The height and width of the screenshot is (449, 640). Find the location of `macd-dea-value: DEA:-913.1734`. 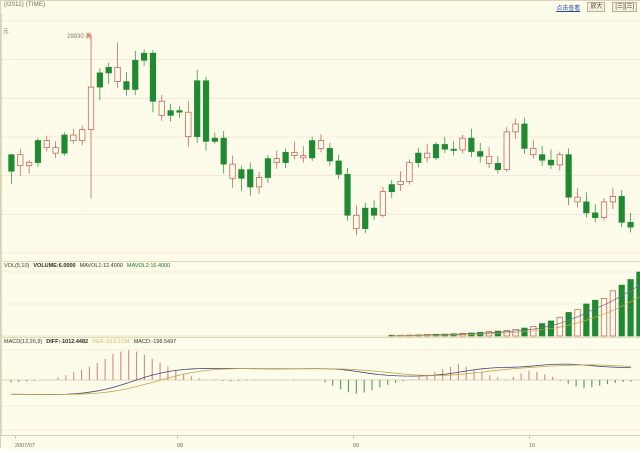

macd-dea-value: DEA:-913.1734 is located at coordinates (111, 342).